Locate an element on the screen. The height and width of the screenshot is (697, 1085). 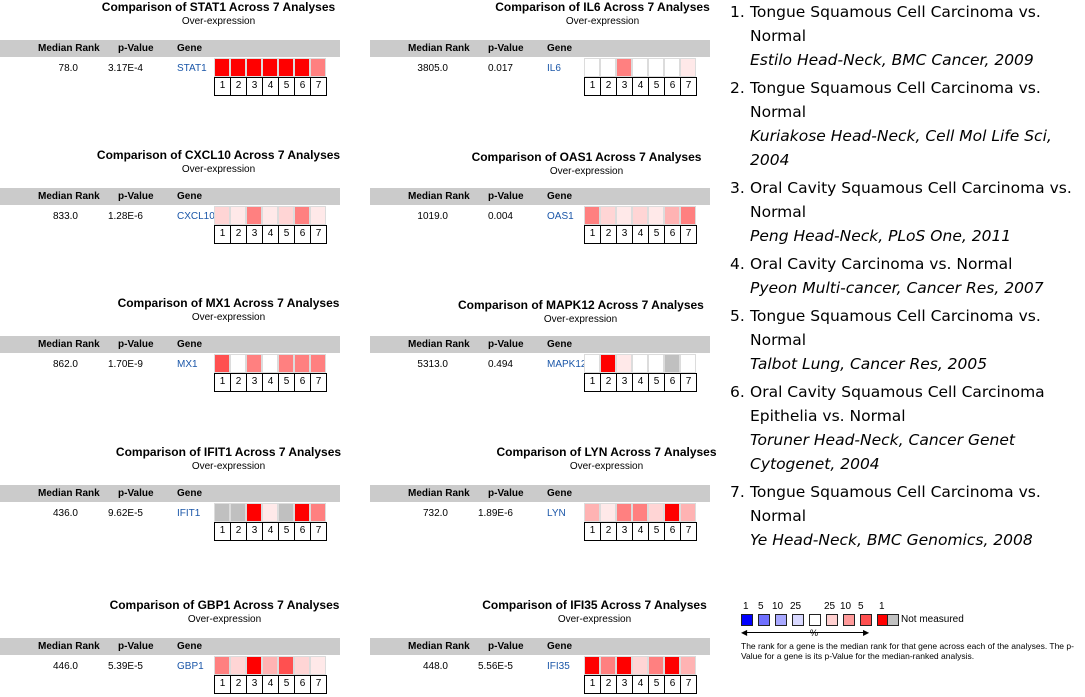
gene-link: IFIT1 is located at coordinates (189, 513).